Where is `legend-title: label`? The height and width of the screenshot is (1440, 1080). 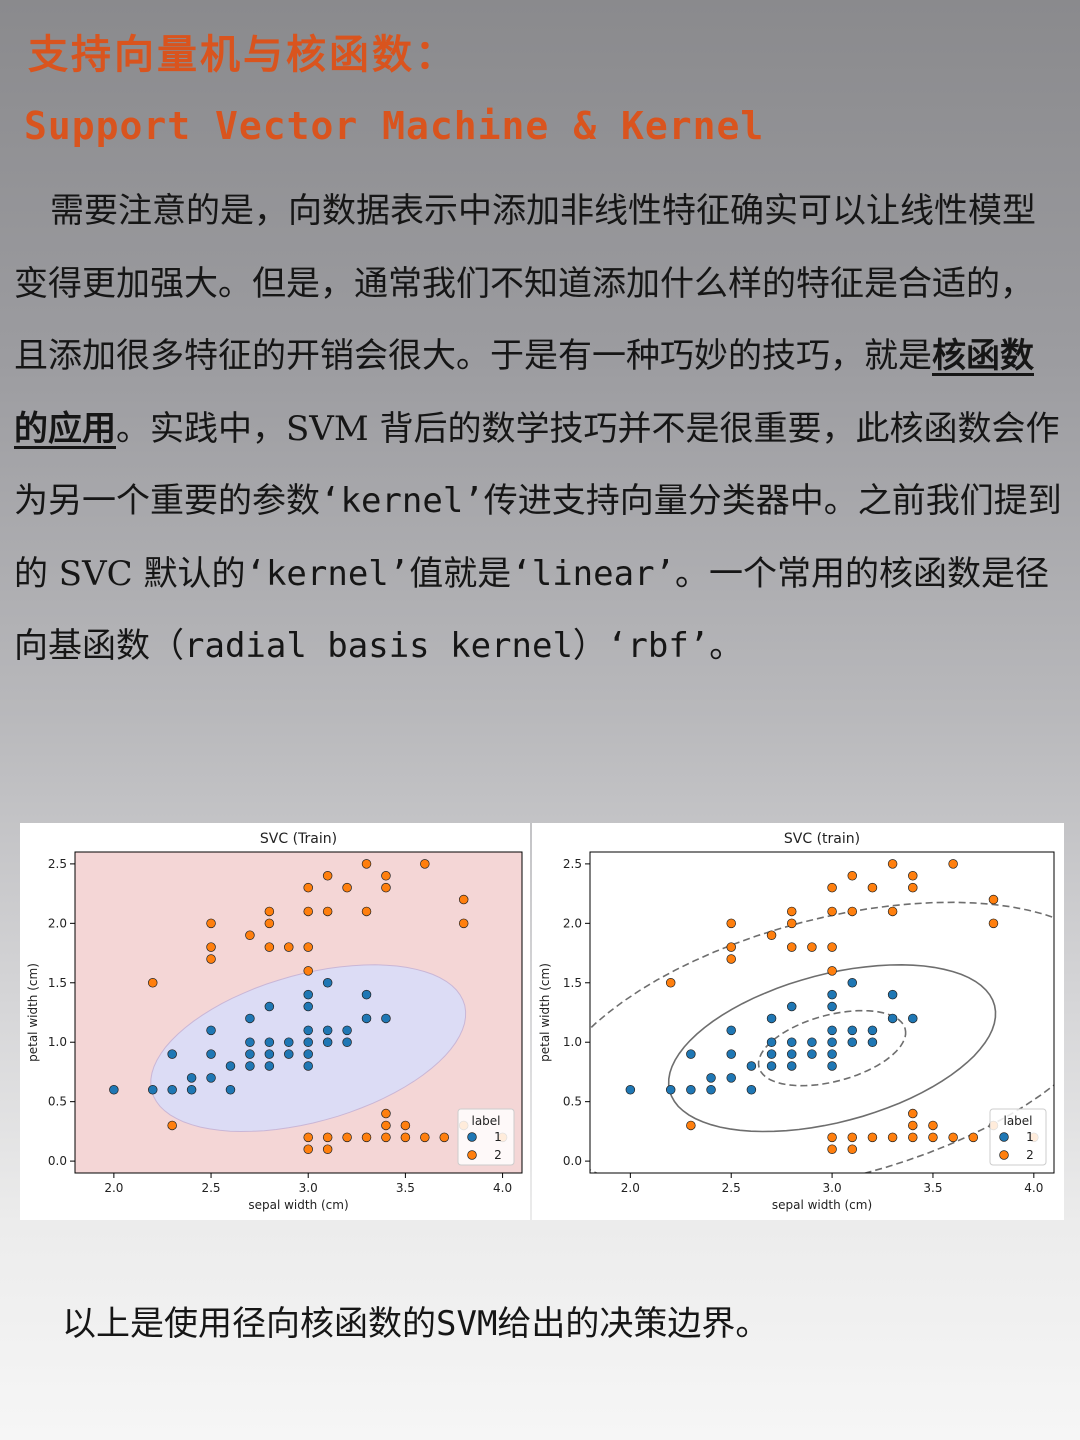
legend-title: label is located at coordinates (1017, 1121).